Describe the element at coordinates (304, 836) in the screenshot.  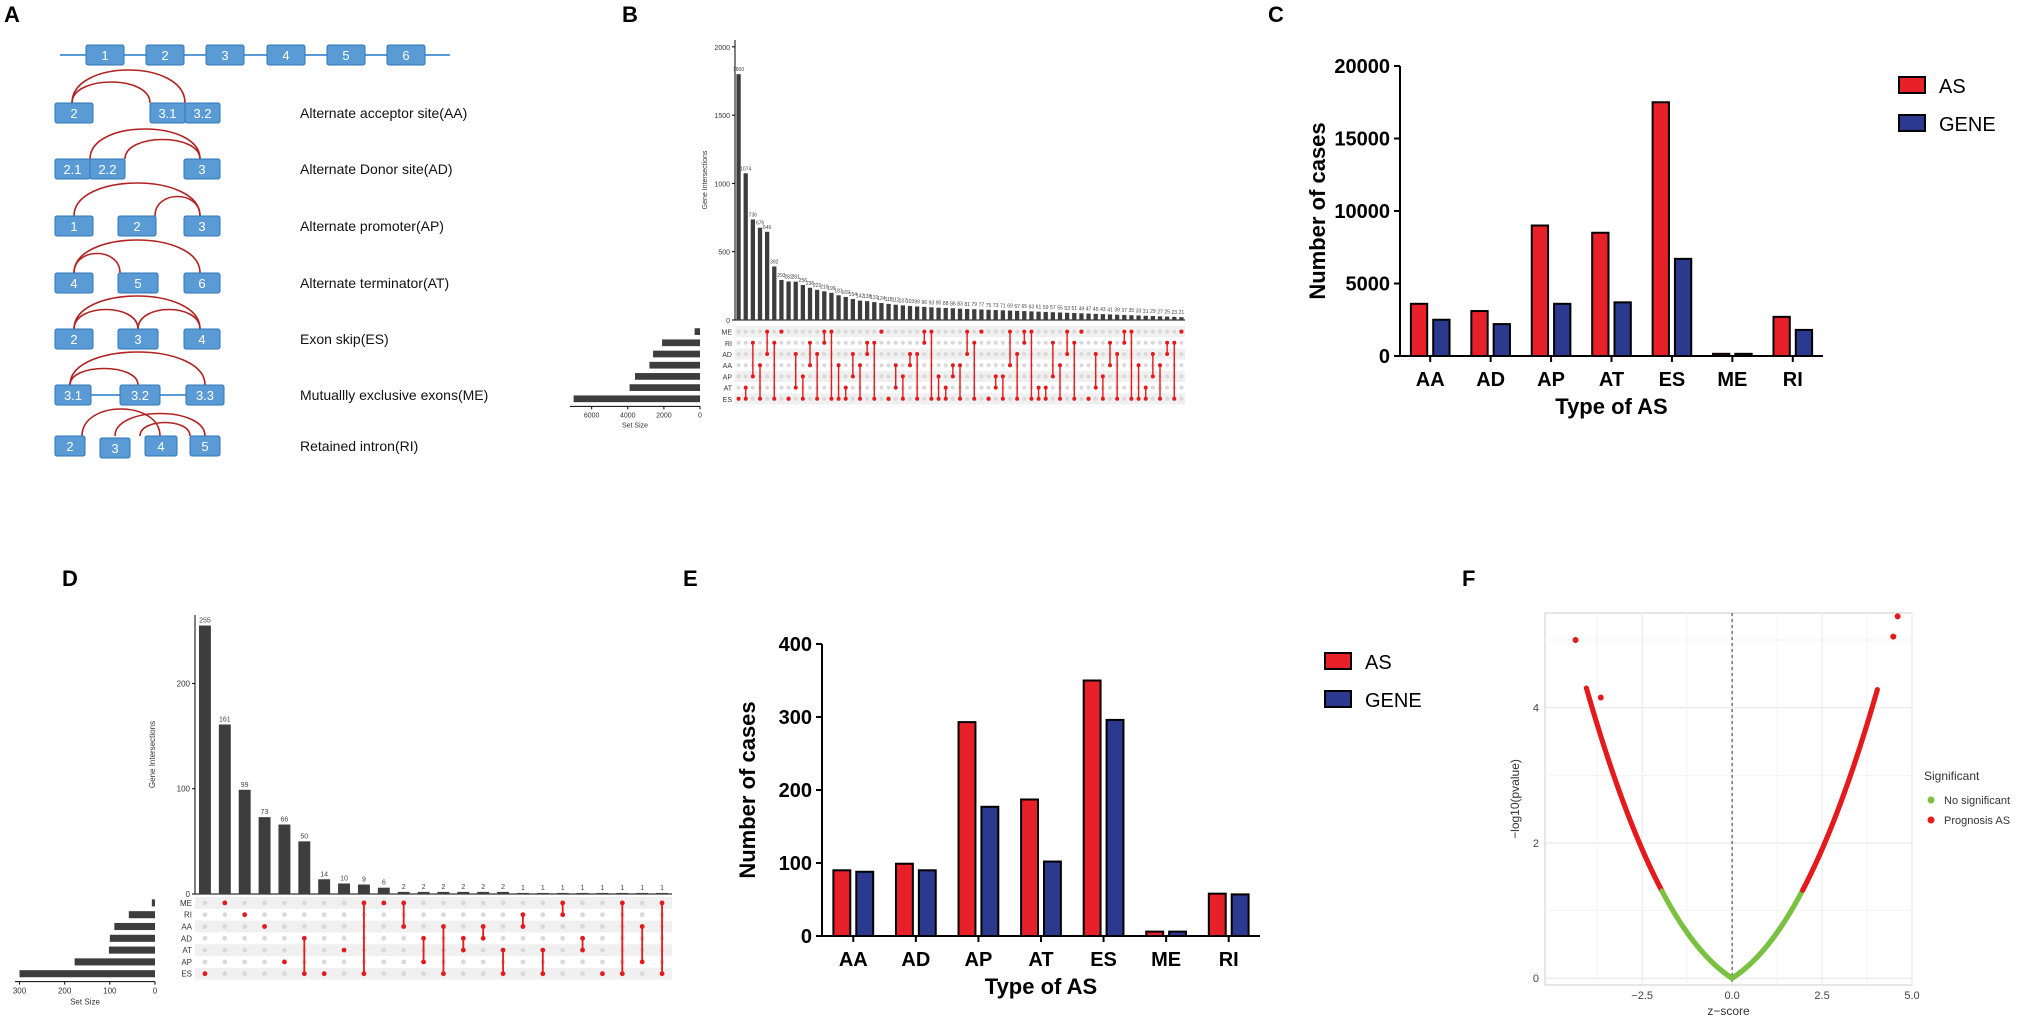
I see `bar-value-label: 50` at that location.